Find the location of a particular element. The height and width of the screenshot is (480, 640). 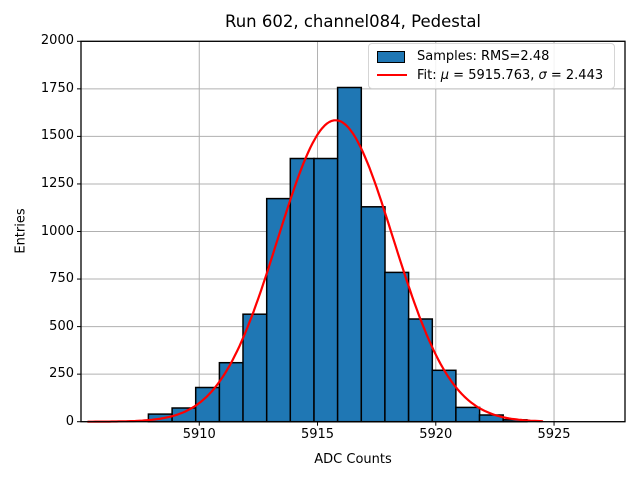

x-tick-label: 5925 is located at coordinates (554, 434).